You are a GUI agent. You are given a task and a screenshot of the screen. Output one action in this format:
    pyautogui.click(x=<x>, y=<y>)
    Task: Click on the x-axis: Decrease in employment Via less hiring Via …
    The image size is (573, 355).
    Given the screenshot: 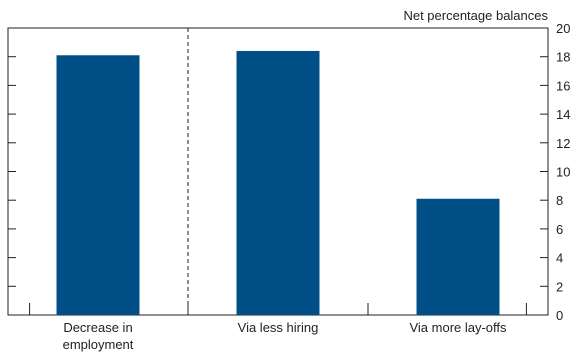 What is the action you would take?
    pyautogui.click(x=278, y=327)
    